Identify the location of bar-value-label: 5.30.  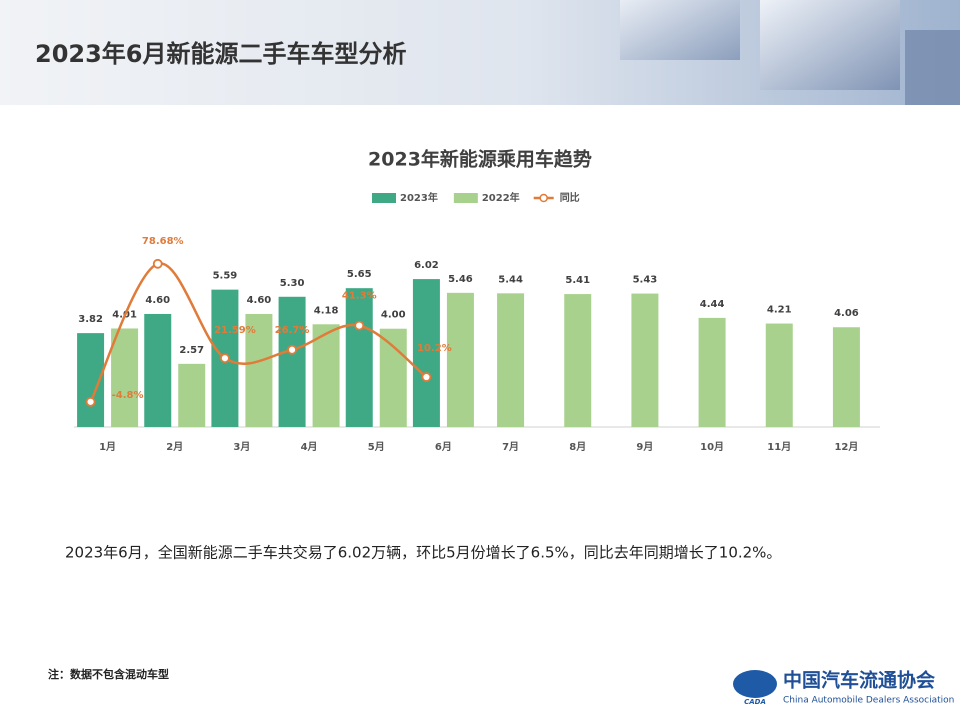
(292, 283).